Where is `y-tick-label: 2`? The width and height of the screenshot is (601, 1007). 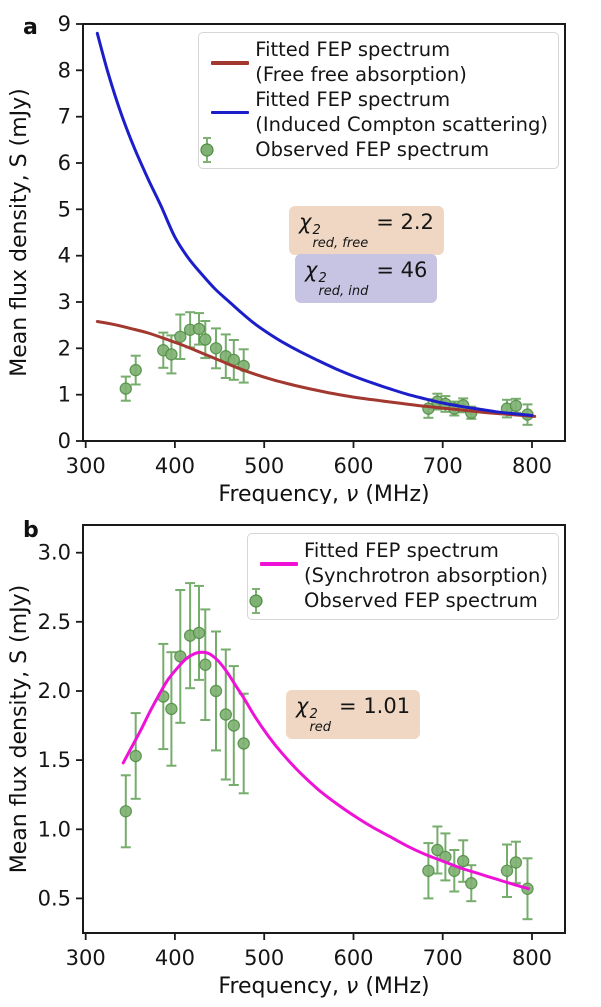
y-tick-label: 2 is located at coordinates (64, 348).